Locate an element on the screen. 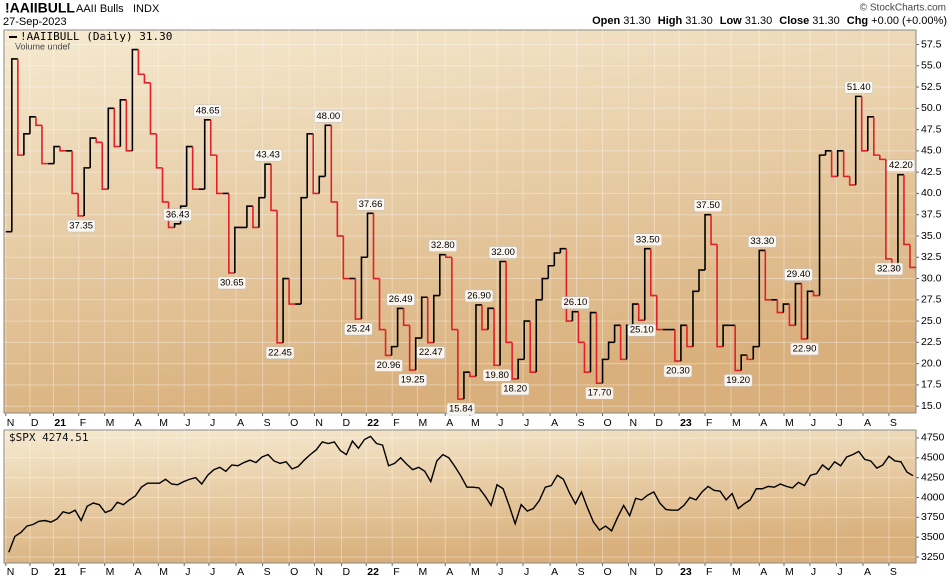 The width and height of the screenshot is (951, 581). annotation-label: 26.90 is located at coordinates (479, 295).